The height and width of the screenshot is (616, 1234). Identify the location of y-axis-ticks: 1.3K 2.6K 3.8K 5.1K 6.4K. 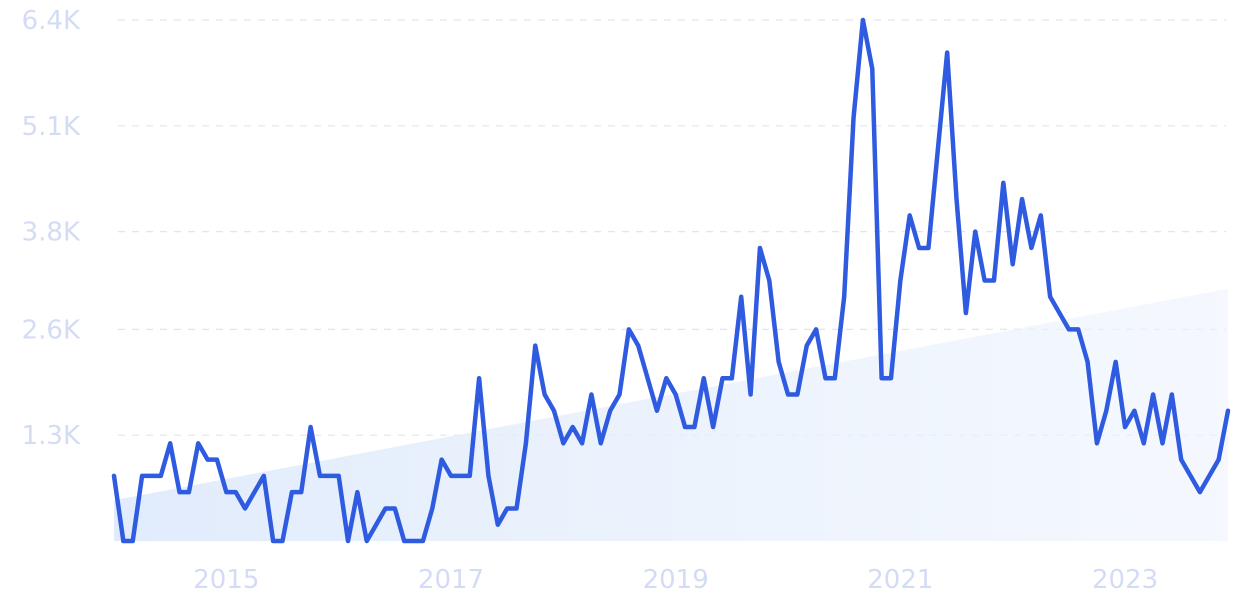
(51, 228).